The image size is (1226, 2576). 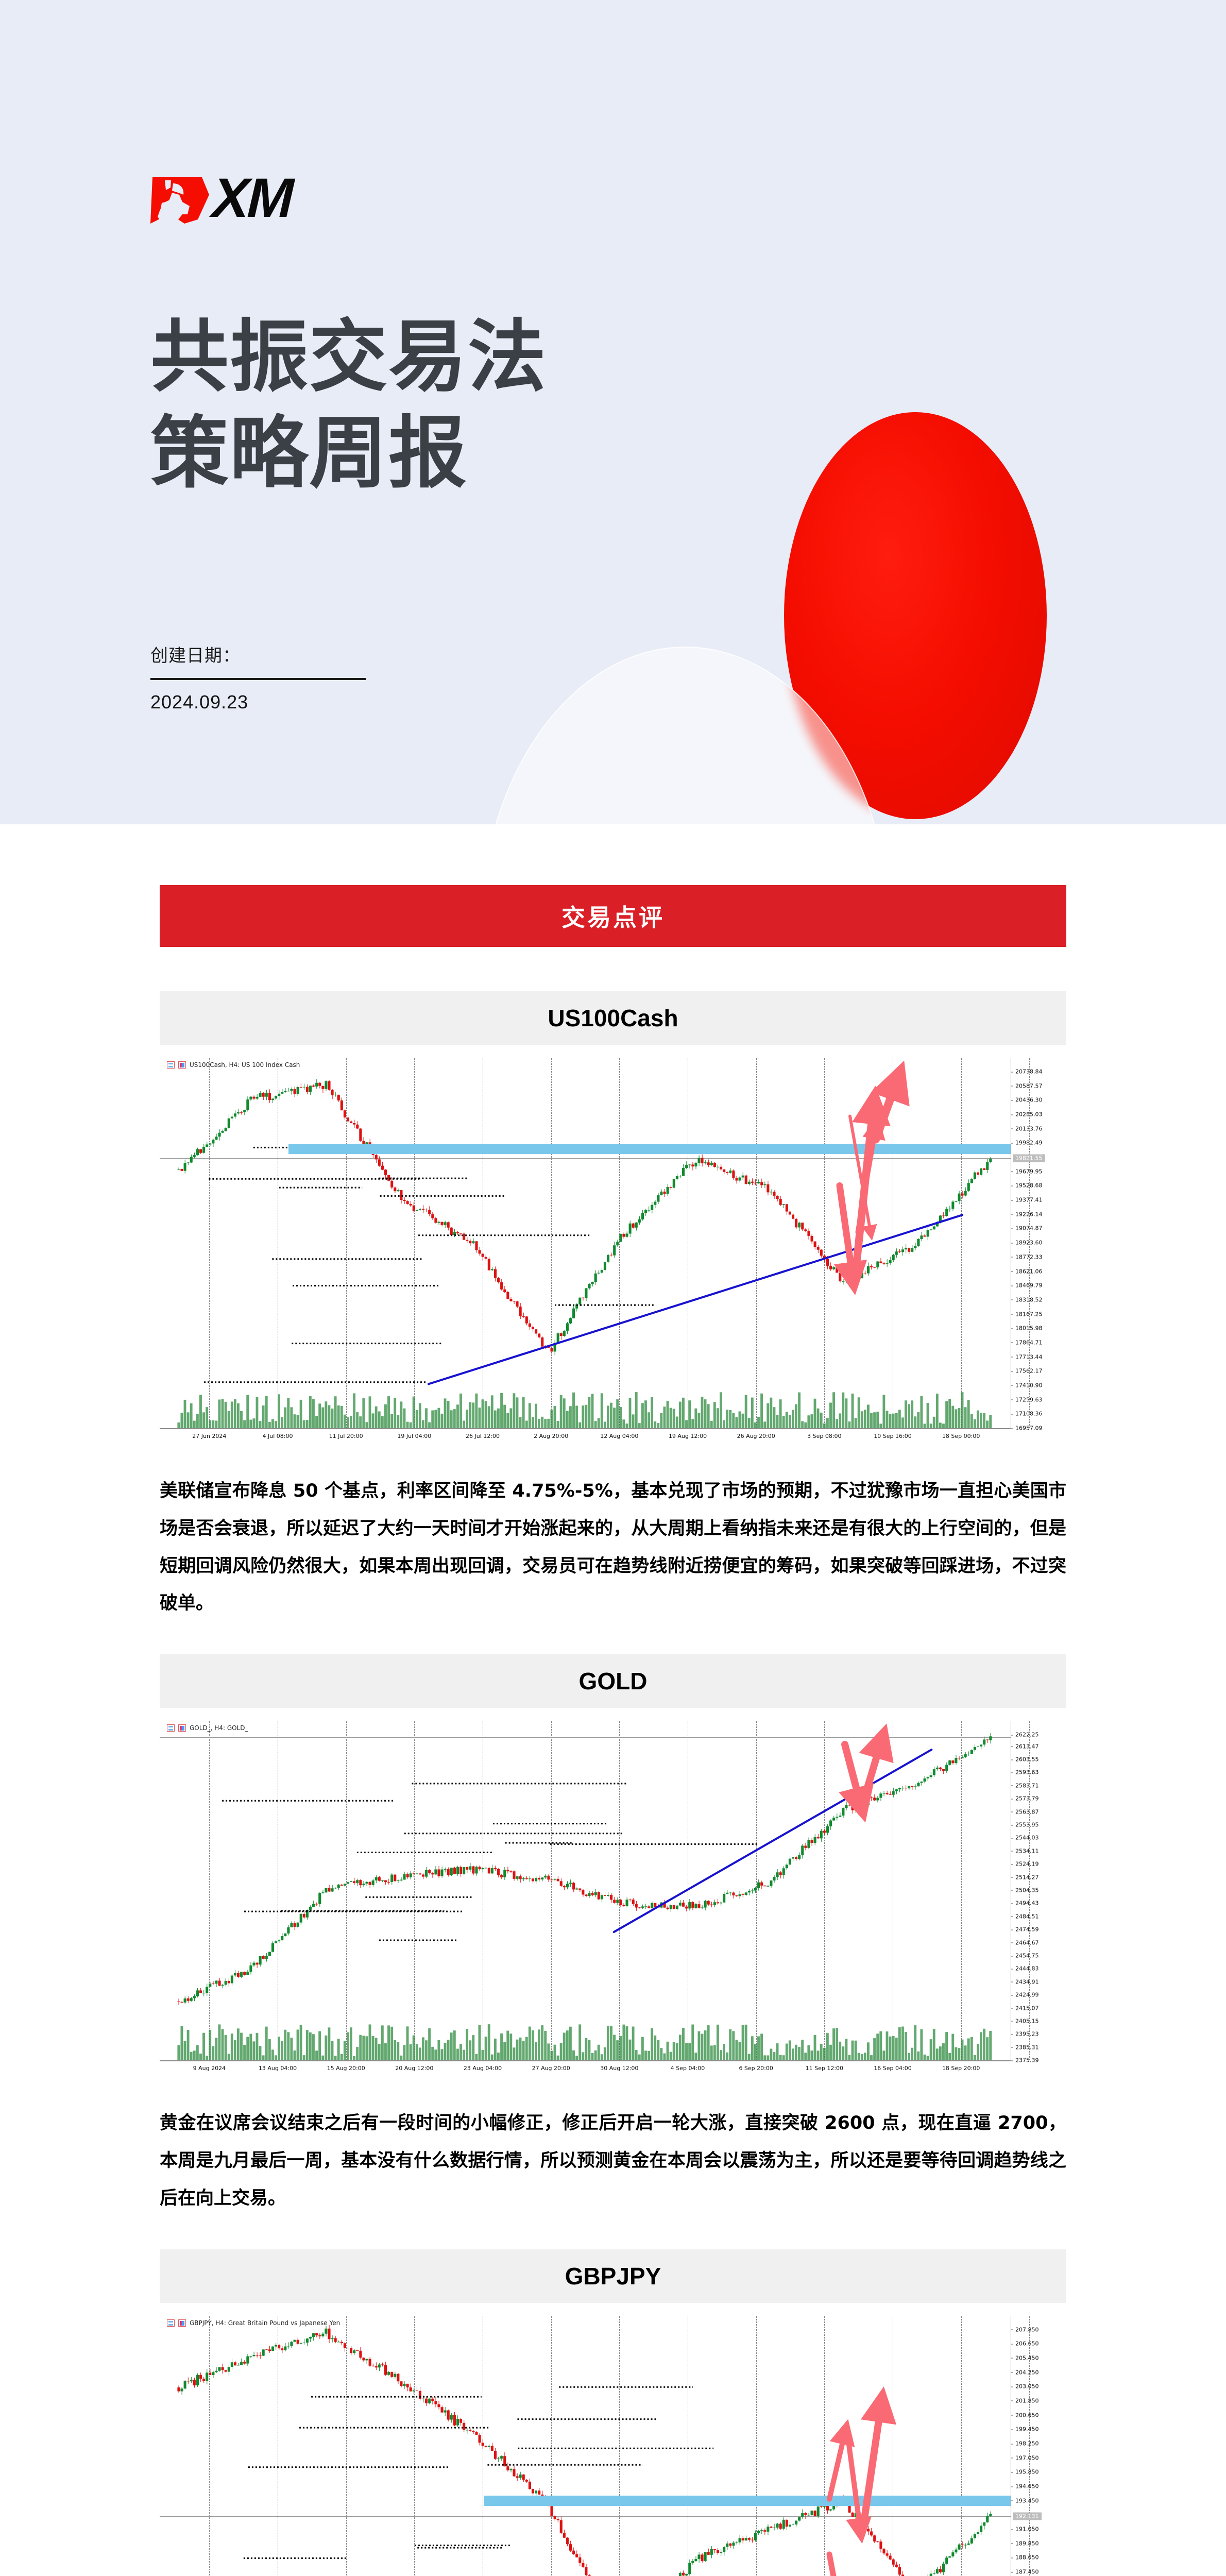 I want to click on y-axis-tick: 2583.71, so click(x=1025, y=1785).